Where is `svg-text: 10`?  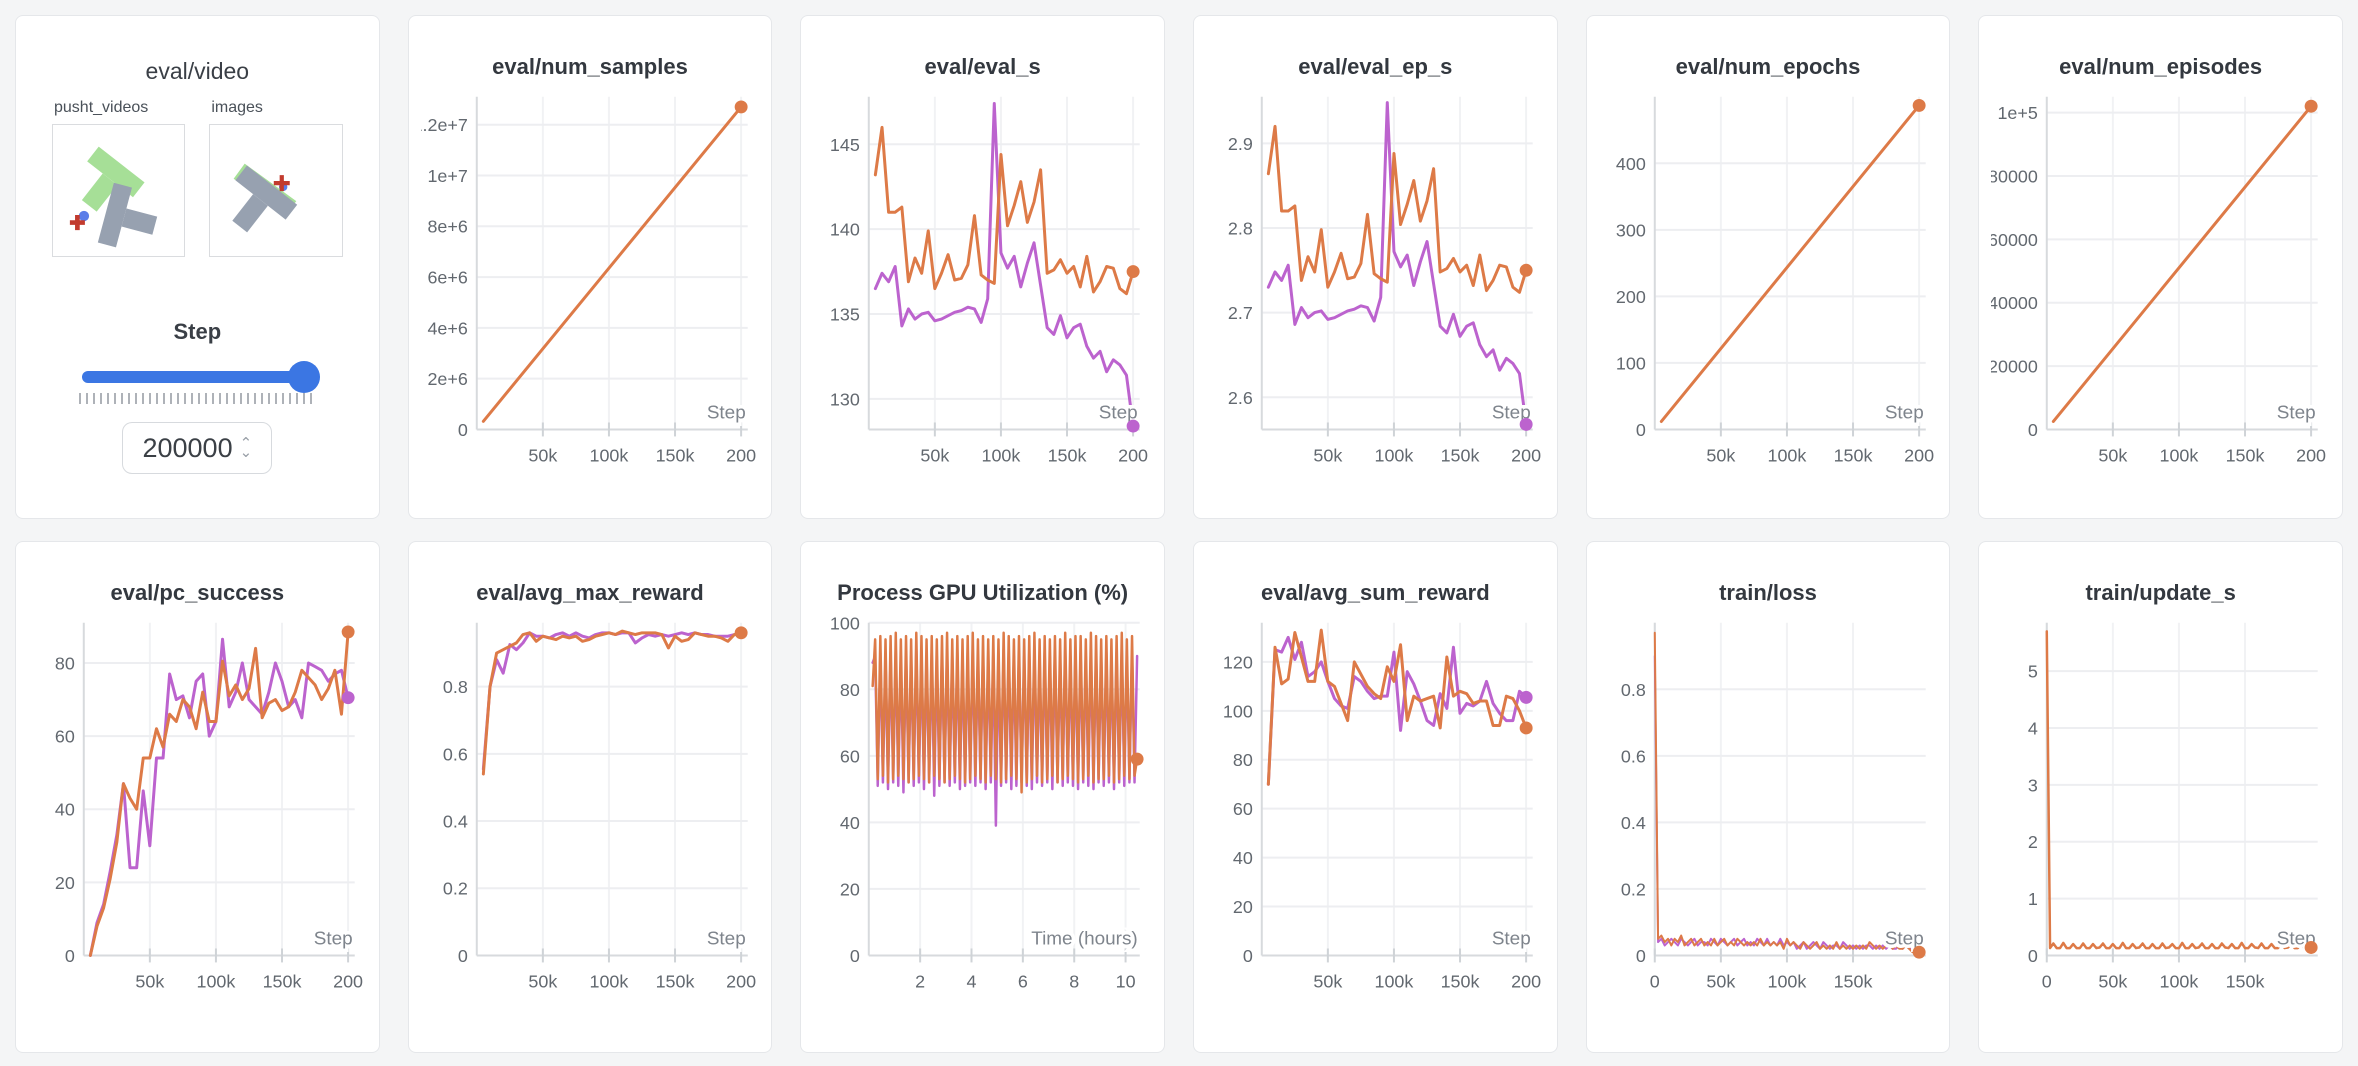
svg-text: 10 is located at coordinates (1126, 981).